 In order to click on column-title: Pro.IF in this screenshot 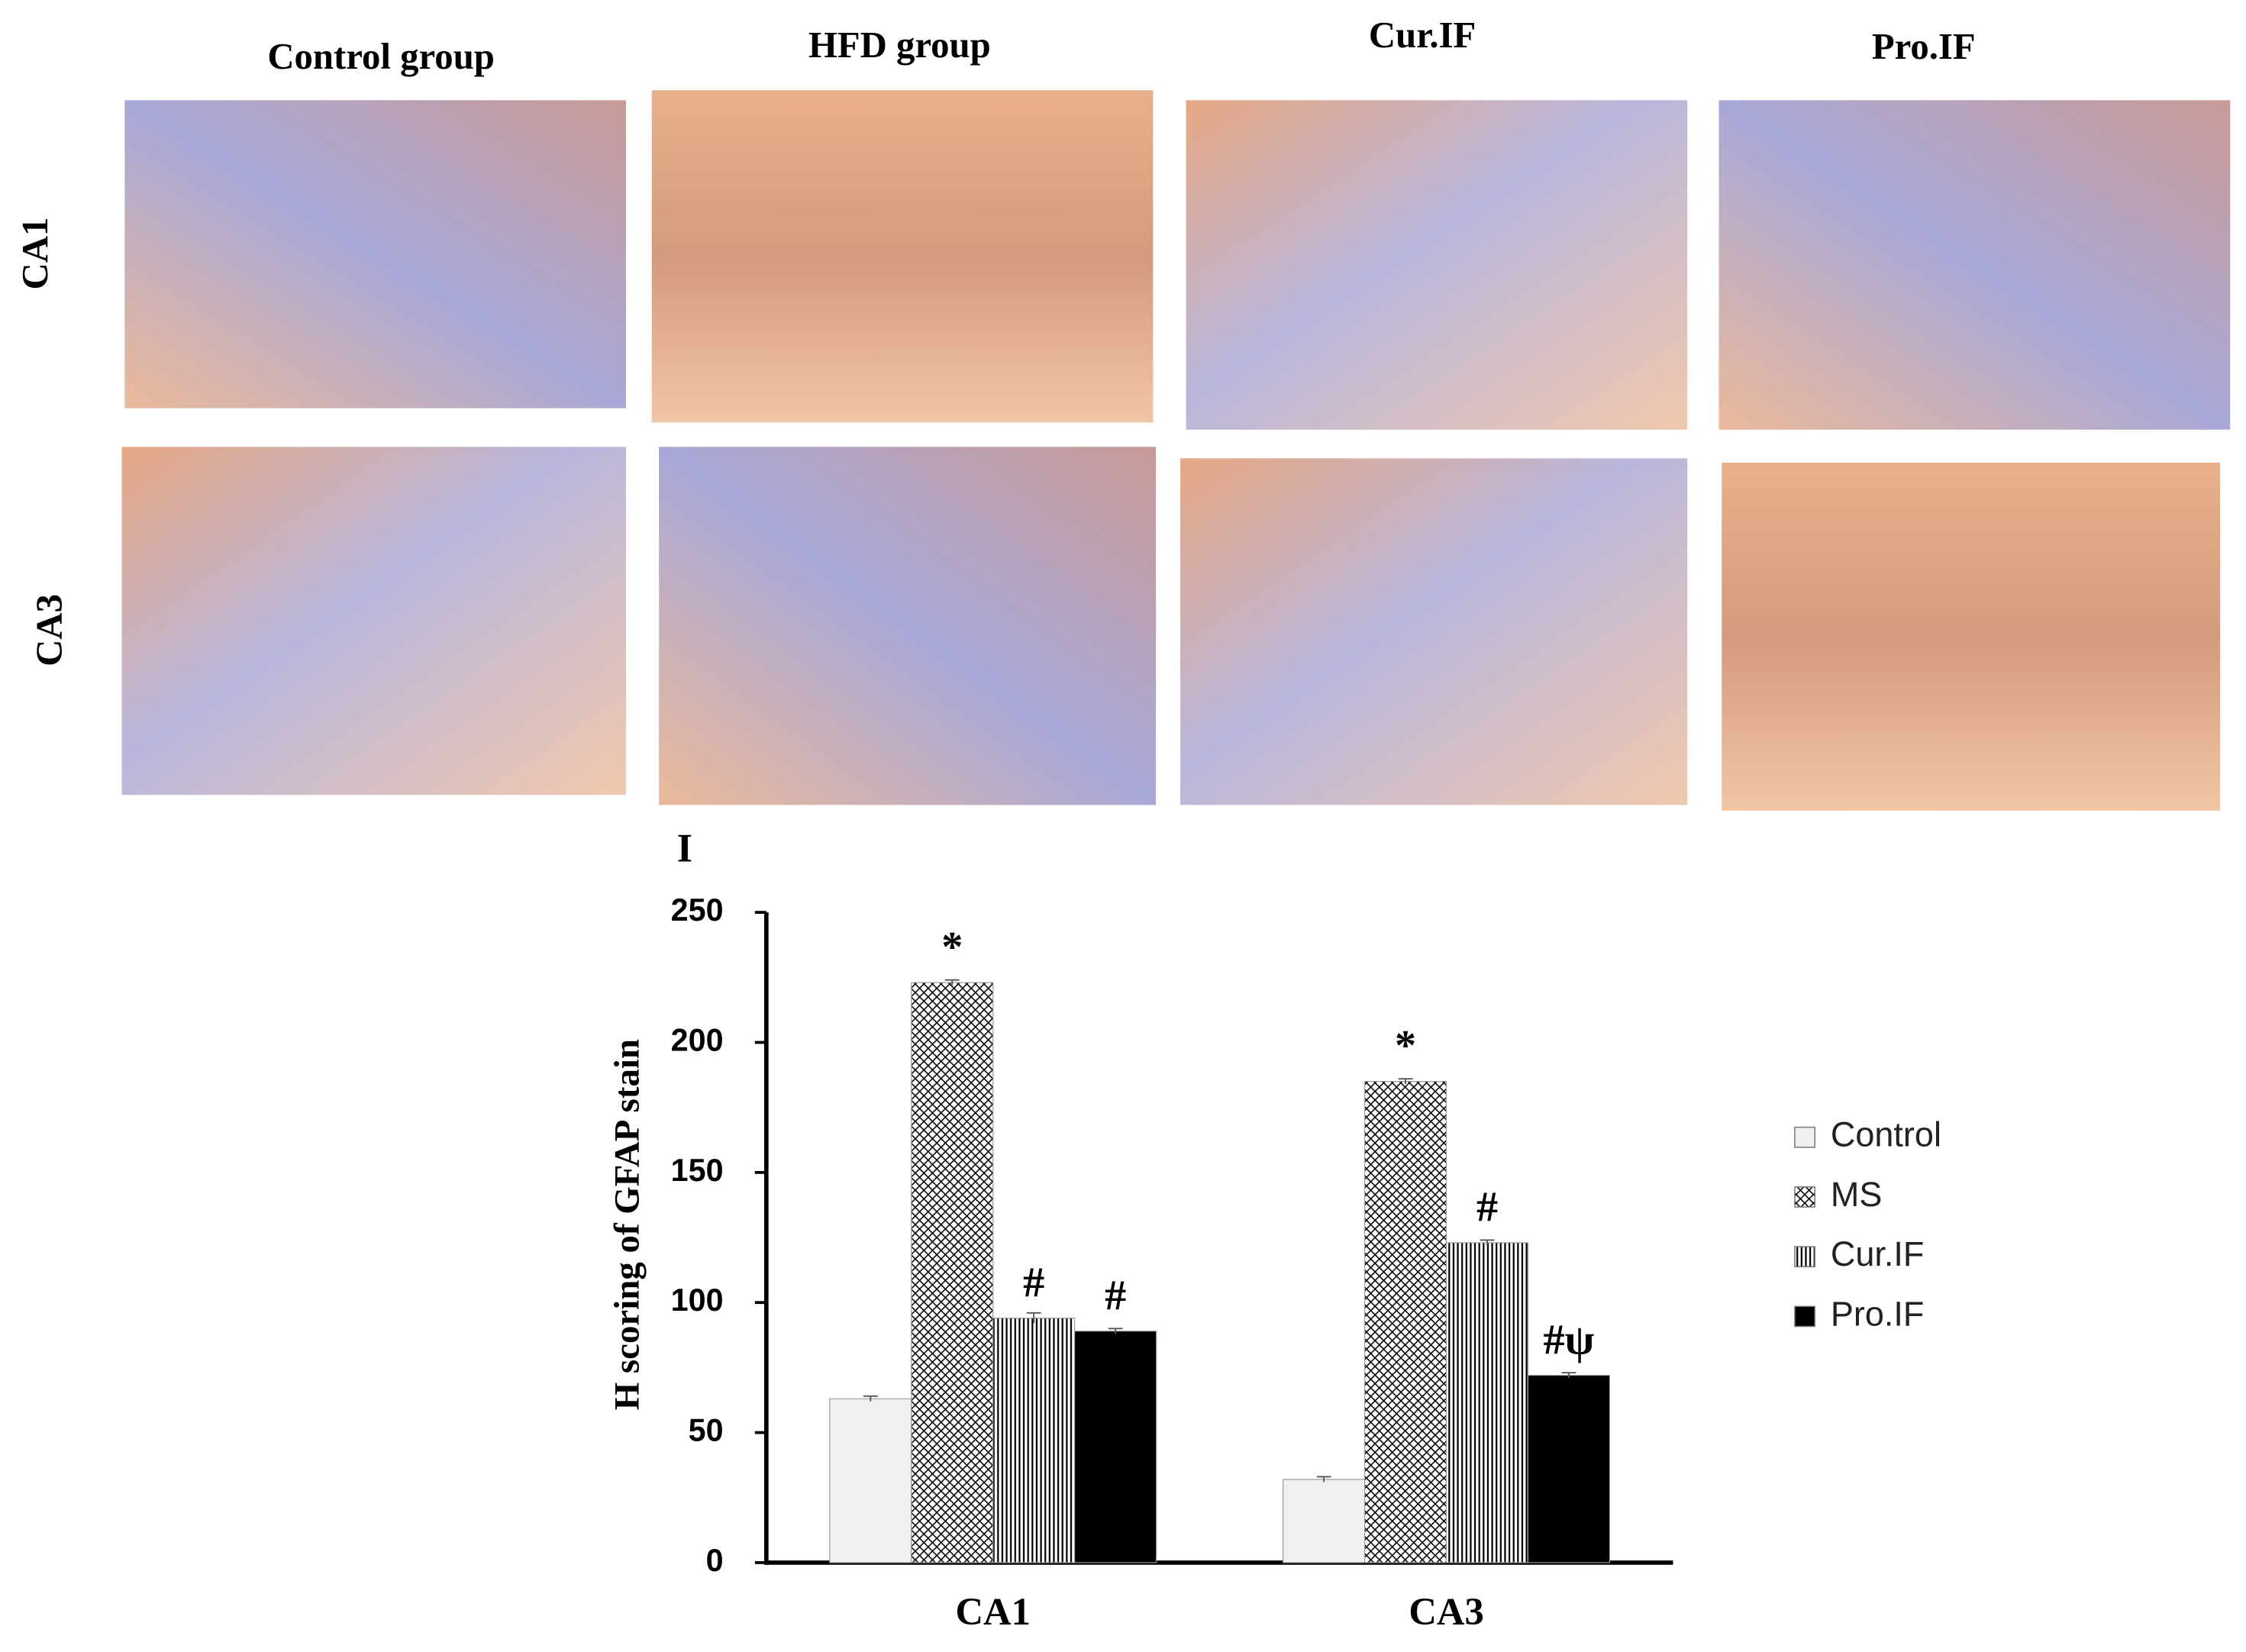, I will do `click(1924, 46)`.